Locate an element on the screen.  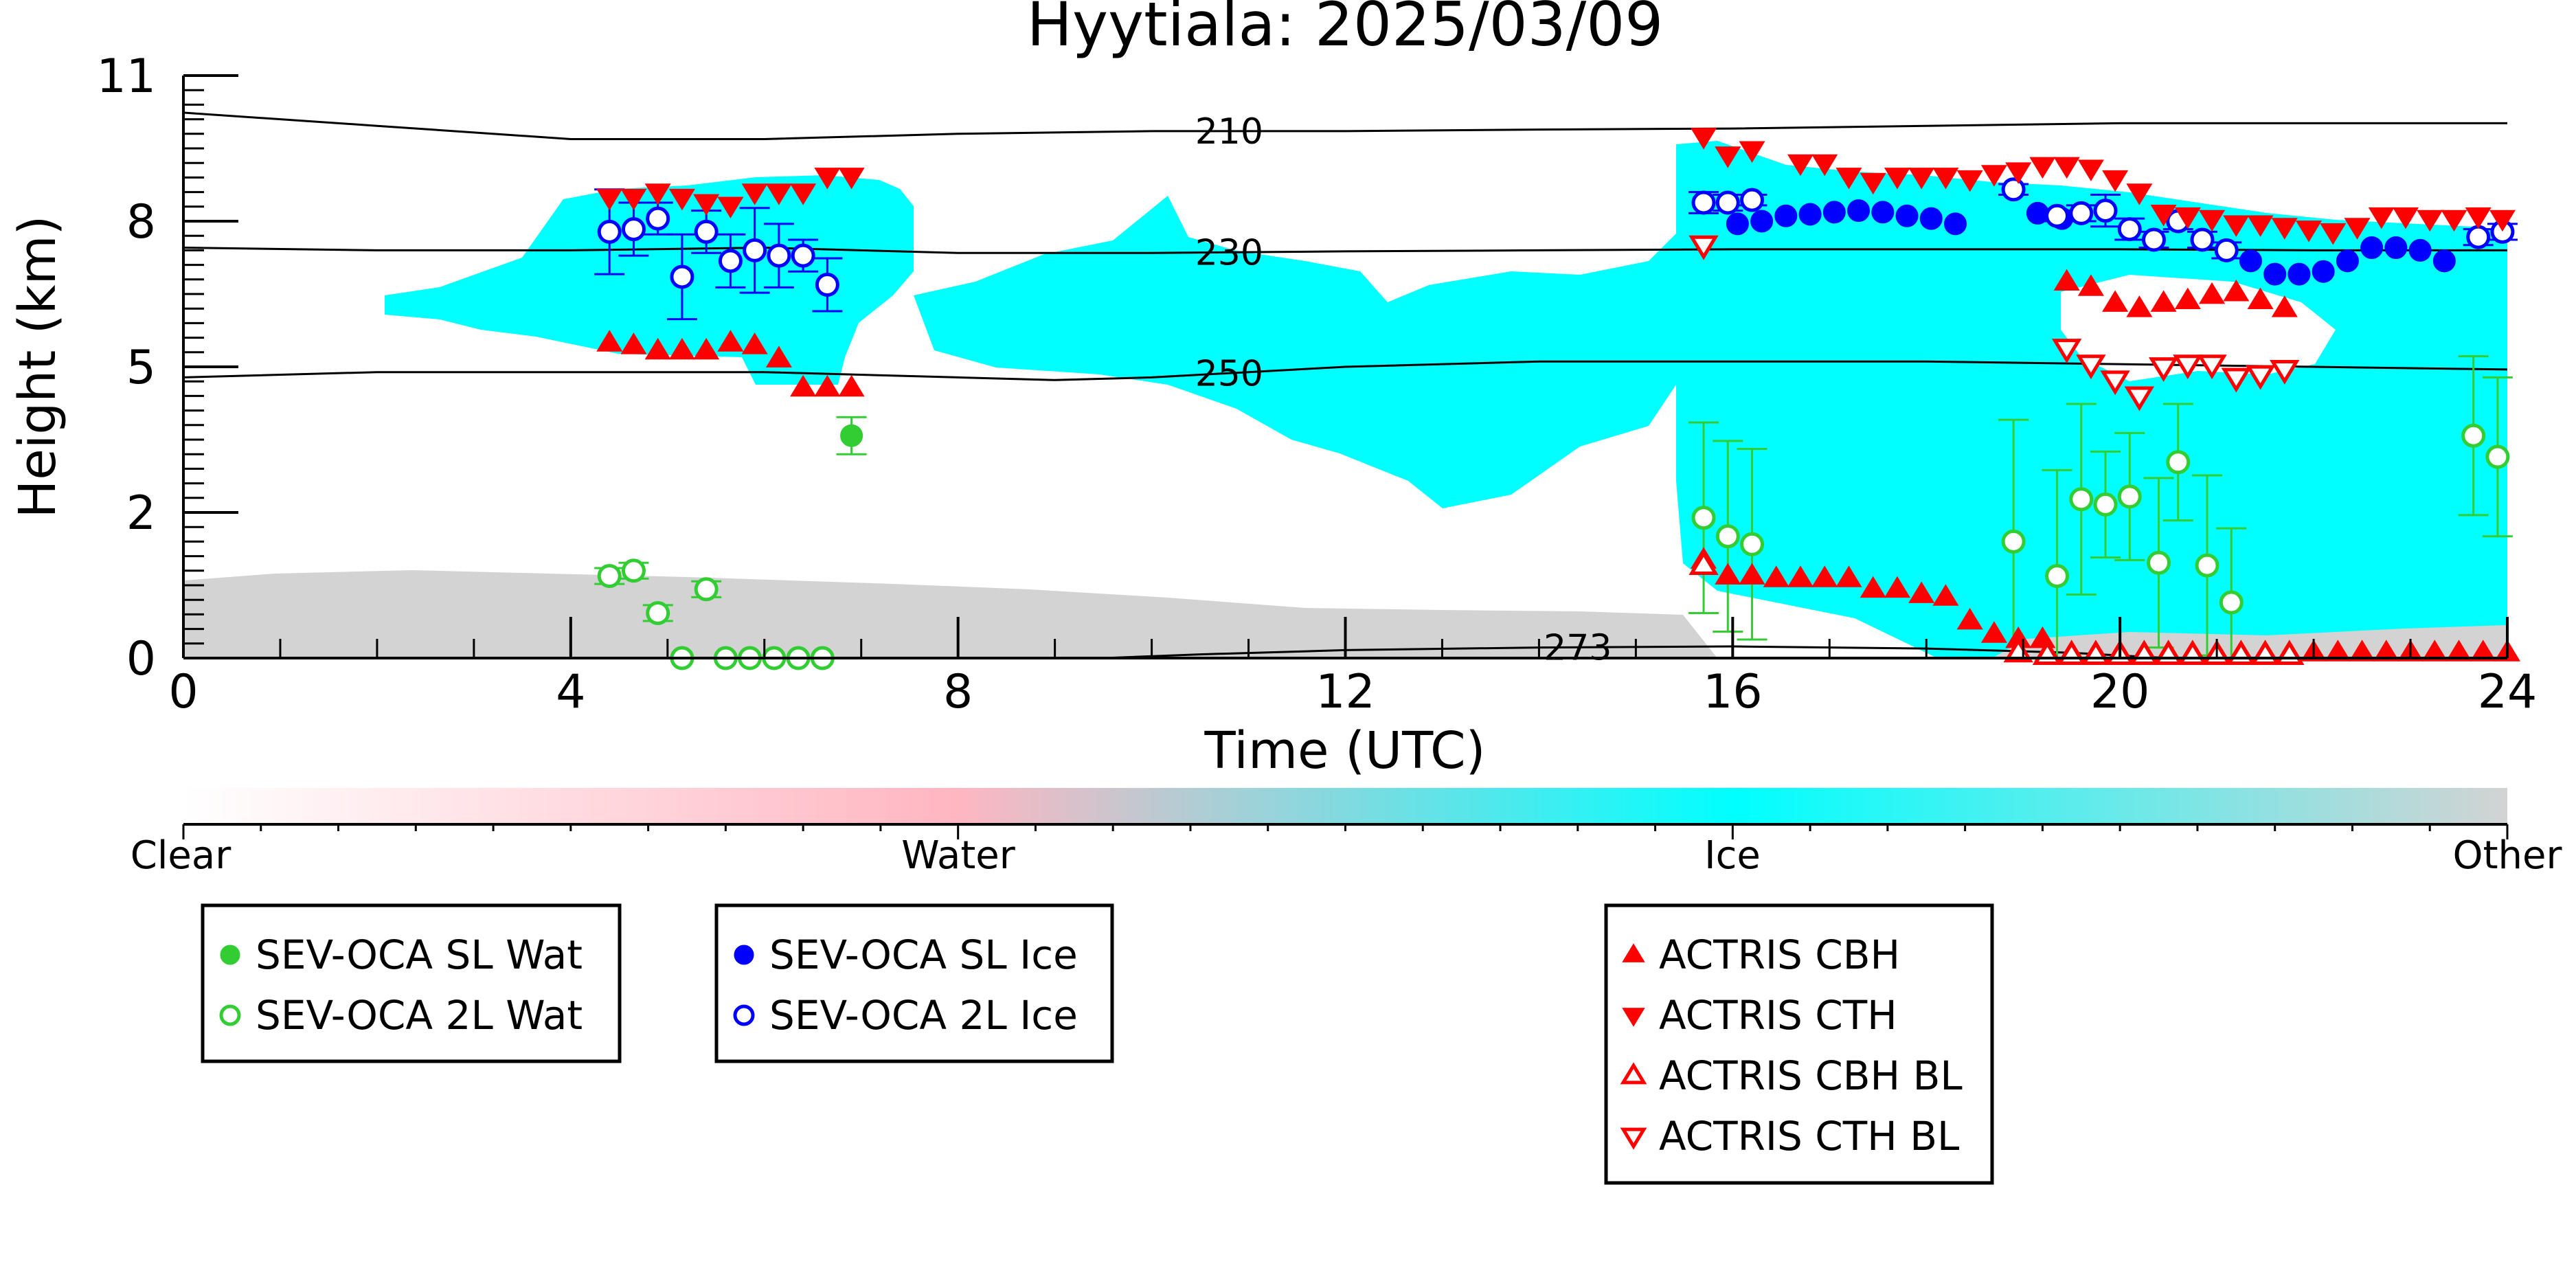
contour-label-250: 250 is located at coordinates (1229, 373).